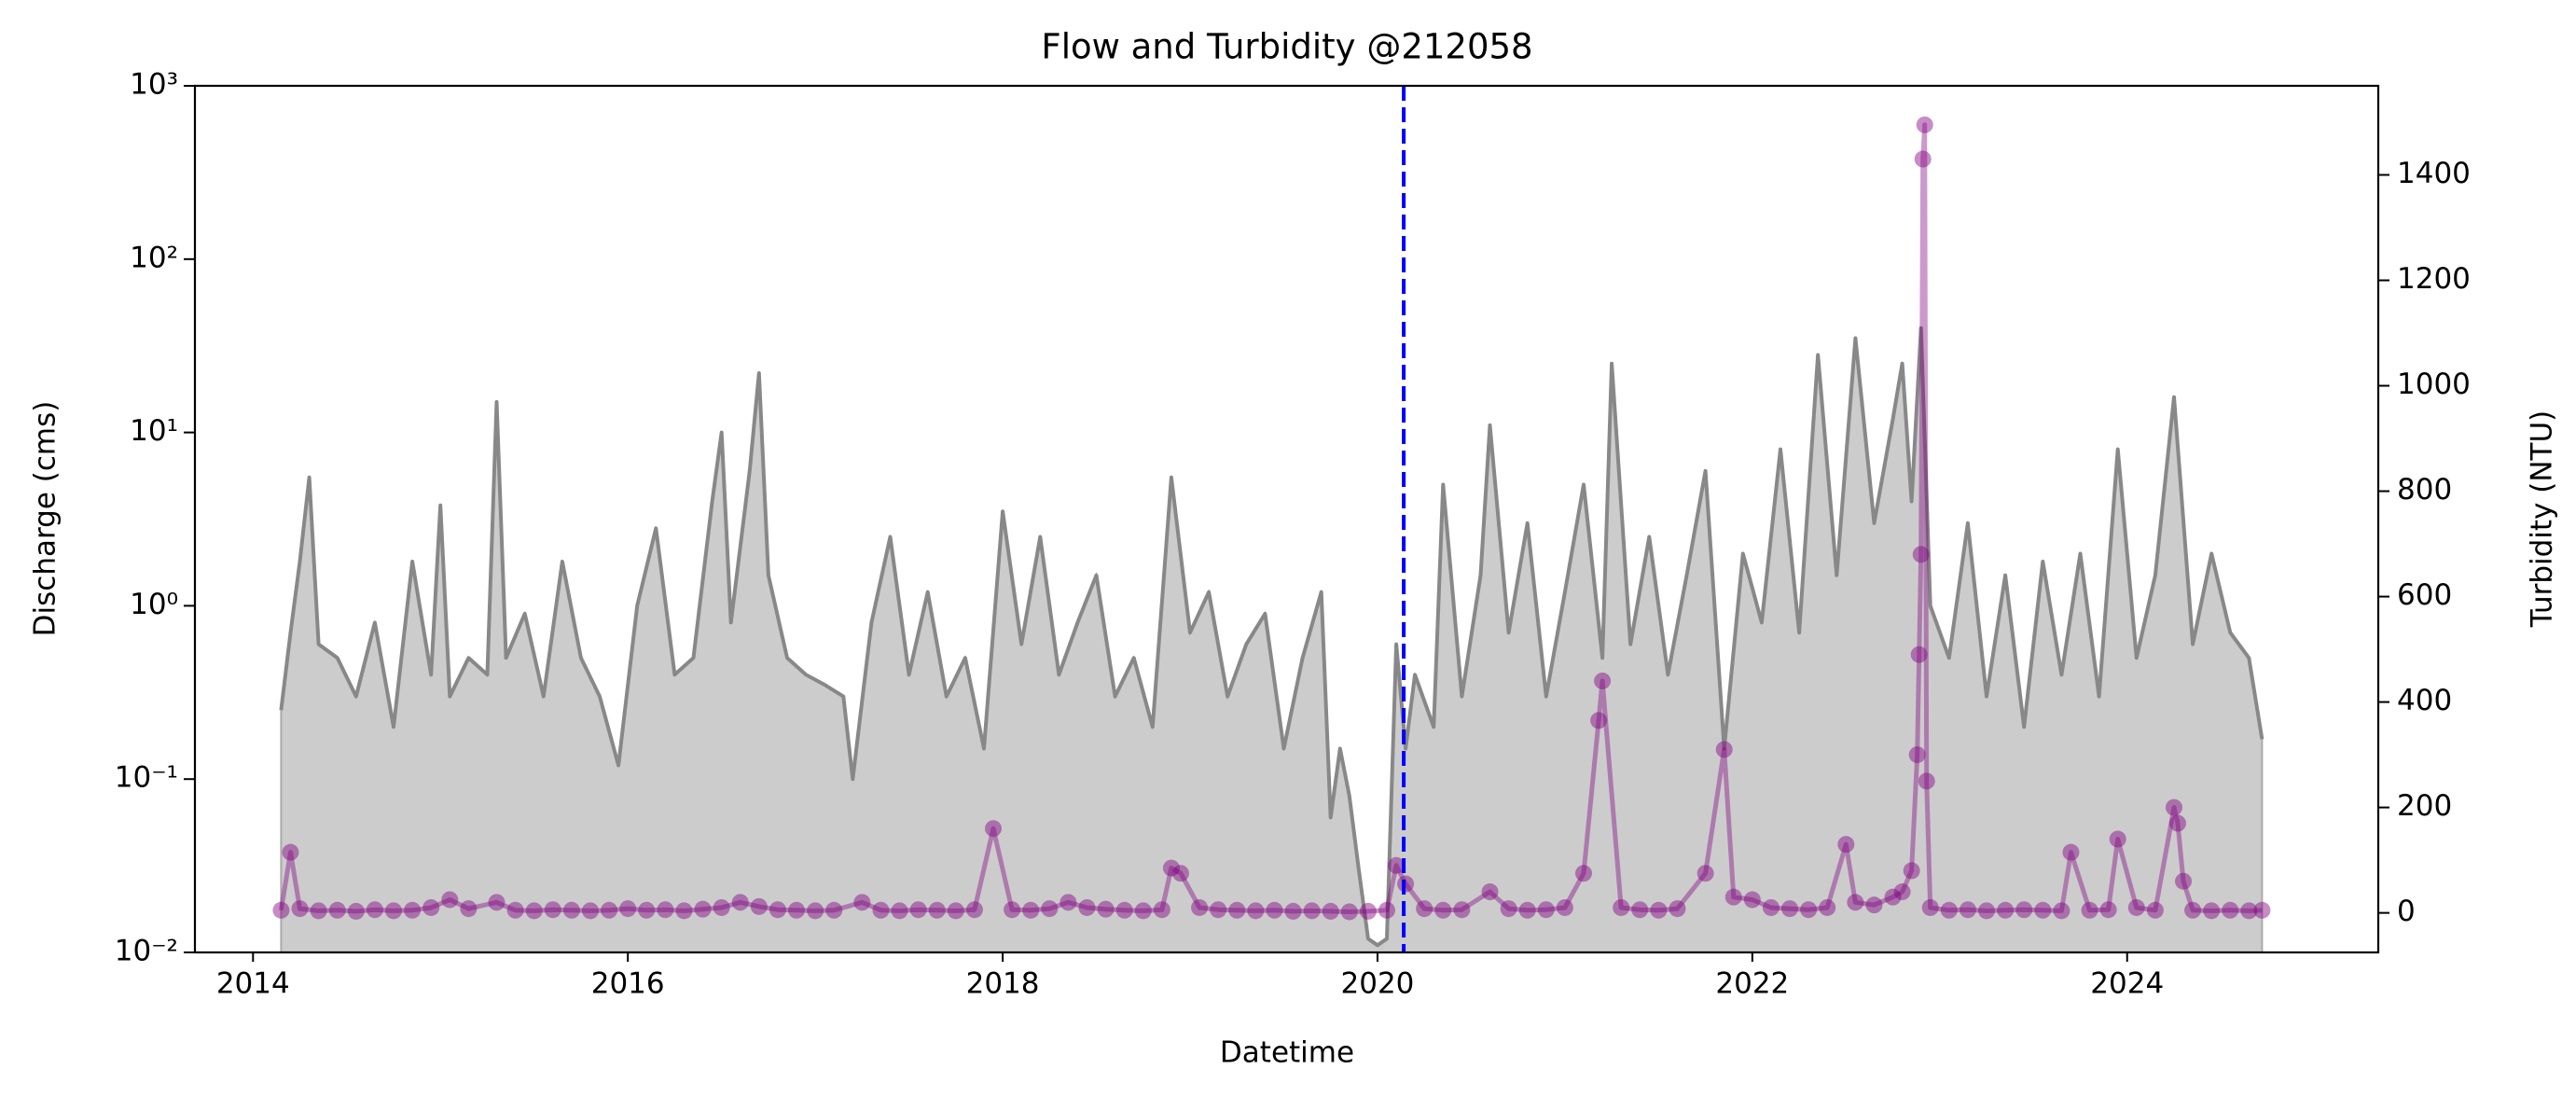  I want to click on y-tick-label: 10⁰, so click(154, 604).